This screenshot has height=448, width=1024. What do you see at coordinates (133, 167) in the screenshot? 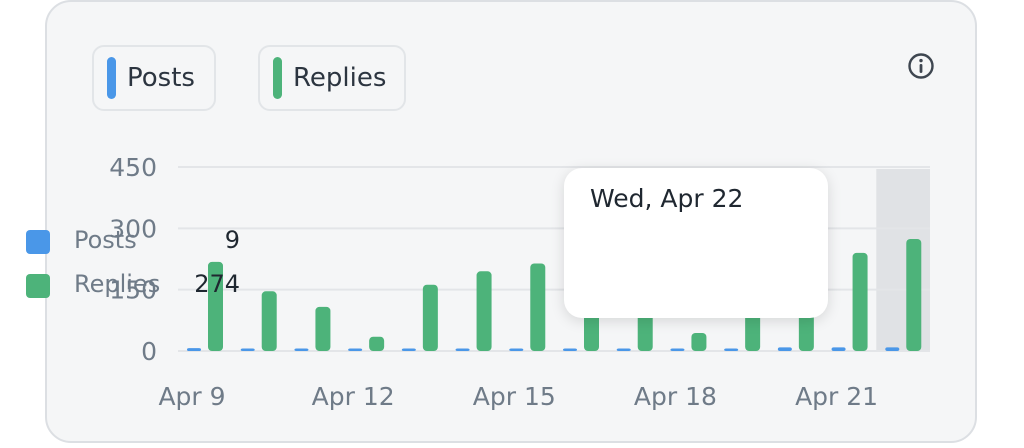
I see `y-tick-label: 450` at bounding box center [133, 167].